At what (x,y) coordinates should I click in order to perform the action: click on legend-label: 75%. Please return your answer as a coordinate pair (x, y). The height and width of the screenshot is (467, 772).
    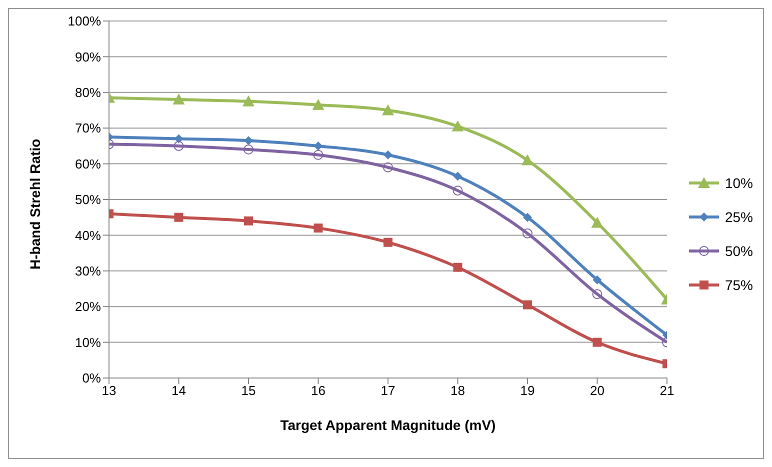
    Looking at the image, I should click on (738, 285).